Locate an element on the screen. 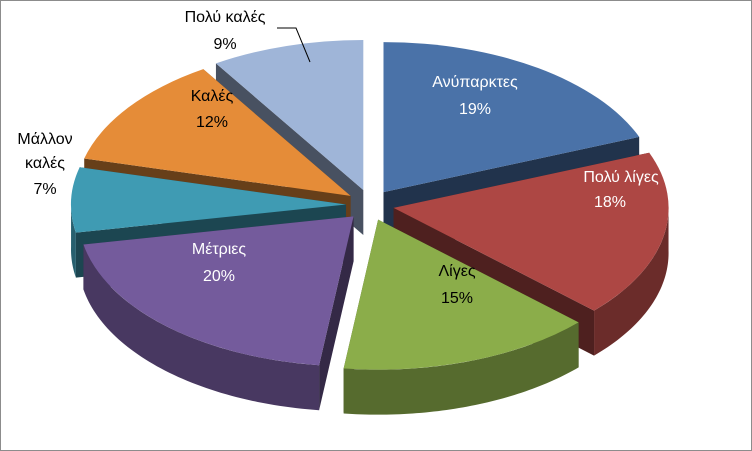 The height and width of the screenshot is (451, 752). slice-label: Μέτριες is located at coordinates (219, 249).